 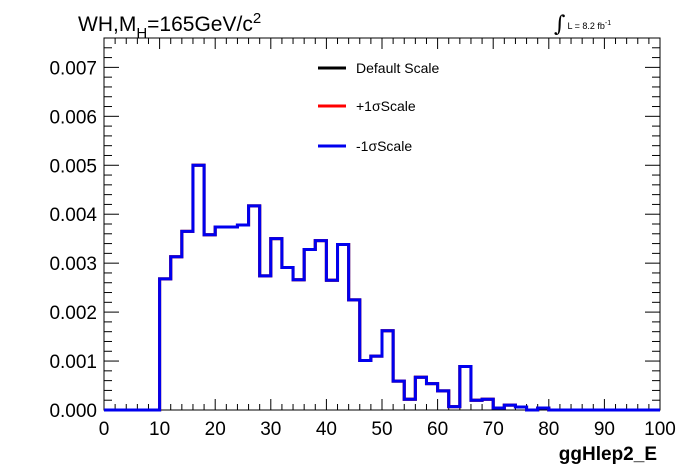 I want to click on x-axis-label: ggHlep2_E, so click(x=608, y=454).